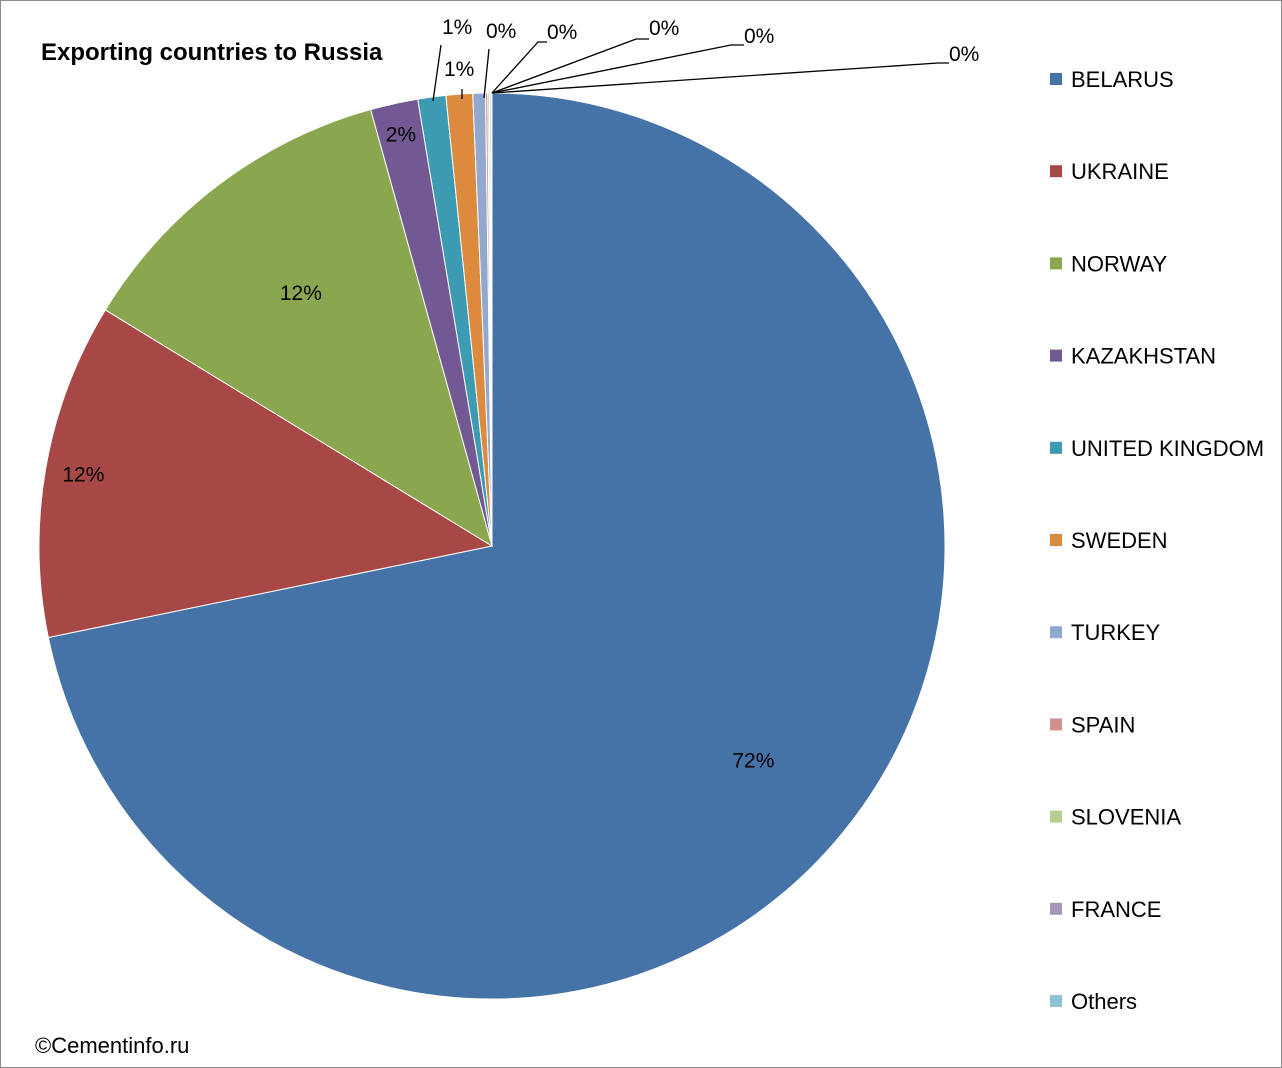 This screenshot has width=1282, height=1068. Describe the element at coordinates (1116, 909) in the screenshot. I see `legend-label-france: FRANCE` at that location.